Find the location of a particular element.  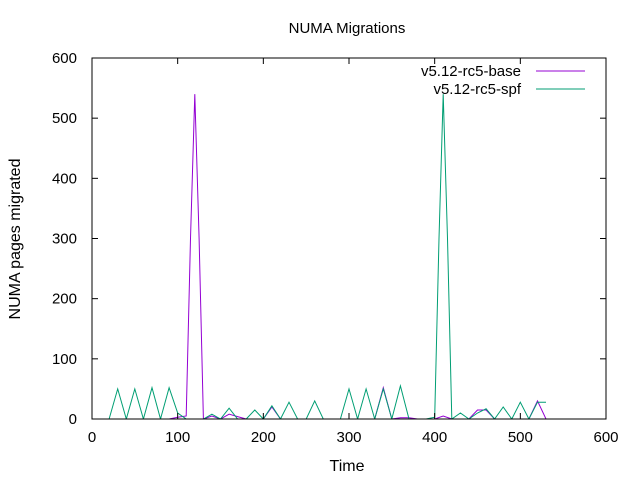

x-tick-label: 400 is located at coordinates (434, 437).